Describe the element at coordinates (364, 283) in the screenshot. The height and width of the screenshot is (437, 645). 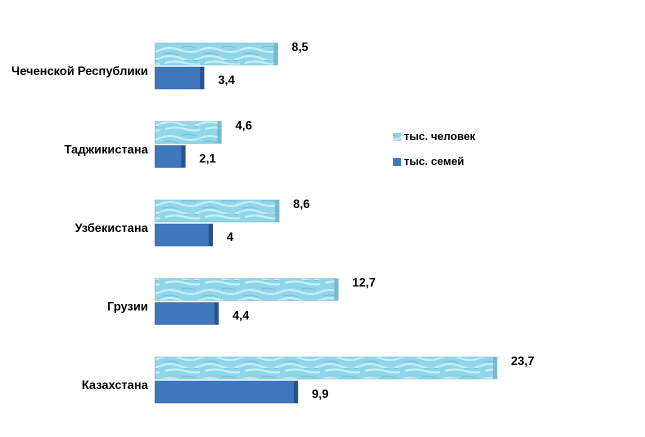
I see `value-label: 12,7` at that location.